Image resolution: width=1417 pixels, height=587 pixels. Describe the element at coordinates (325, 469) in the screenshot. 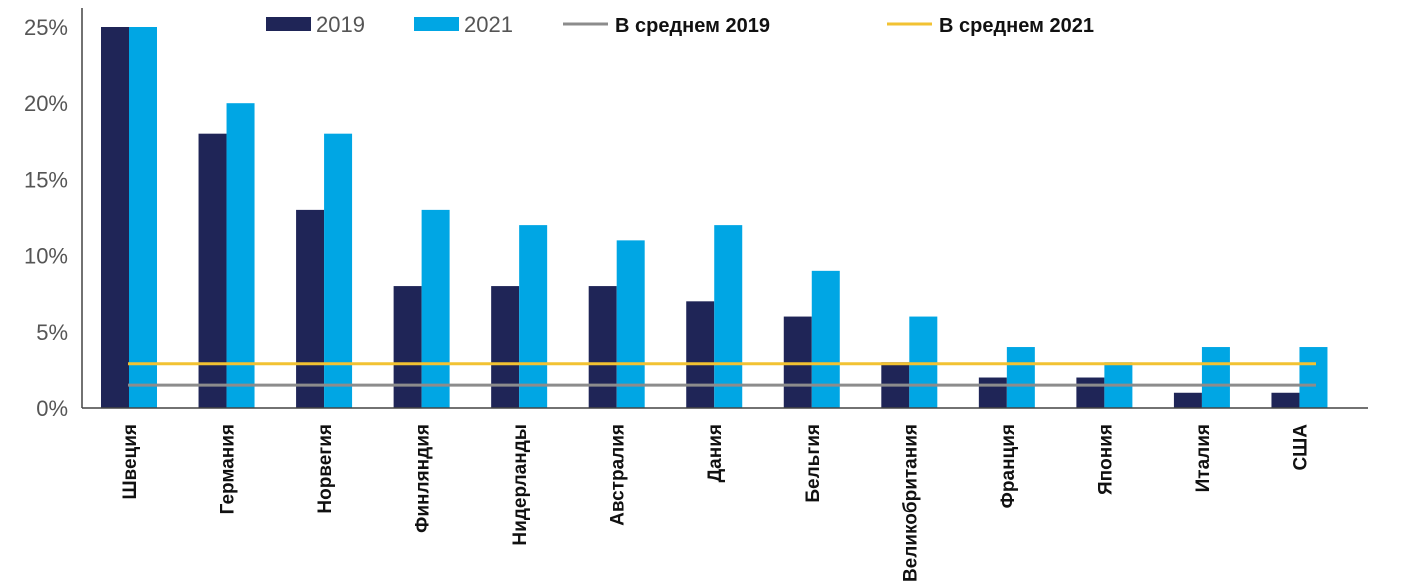

I see `category-label: Норвегия` at that location.